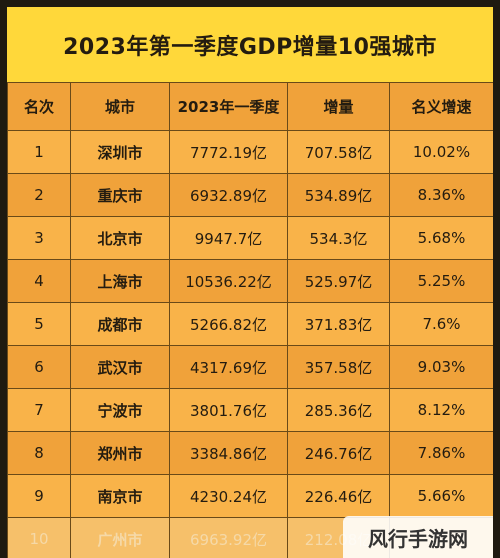  What do you see at coordinates (228, 537) in the screenshot?
I see `gdp-cell: 6963.92亿` at bounding box center [228, 537].